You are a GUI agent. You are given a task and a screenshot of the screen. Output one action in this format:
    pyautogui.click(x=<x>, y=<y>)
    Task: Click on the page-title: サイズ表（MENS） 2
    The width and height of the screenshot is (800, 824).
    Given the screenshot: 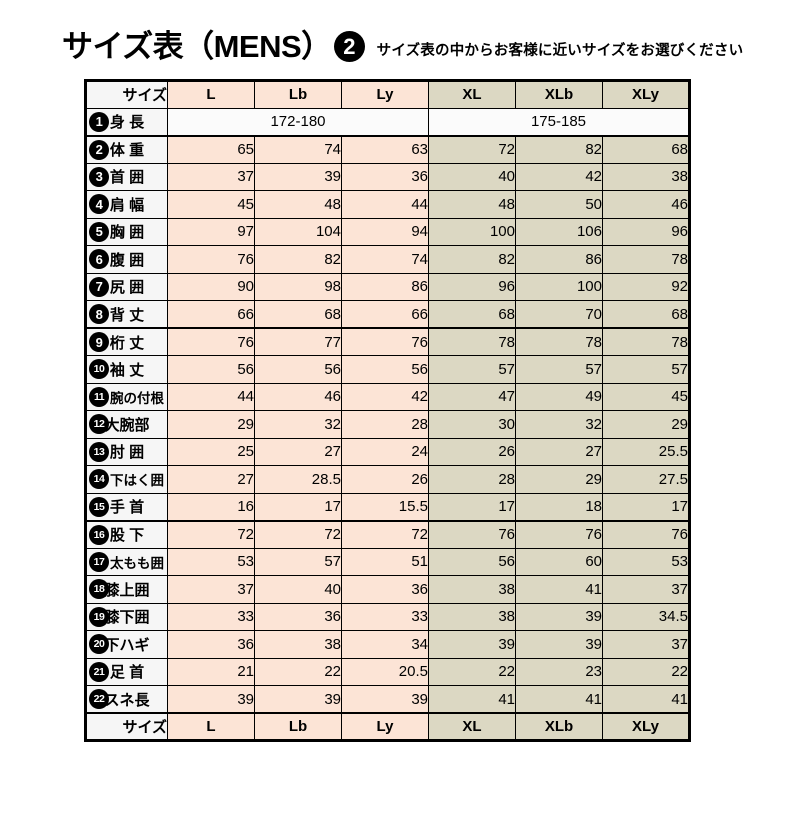 What is the action you would take?
    pyautogui.click(x=213, y=46)
    